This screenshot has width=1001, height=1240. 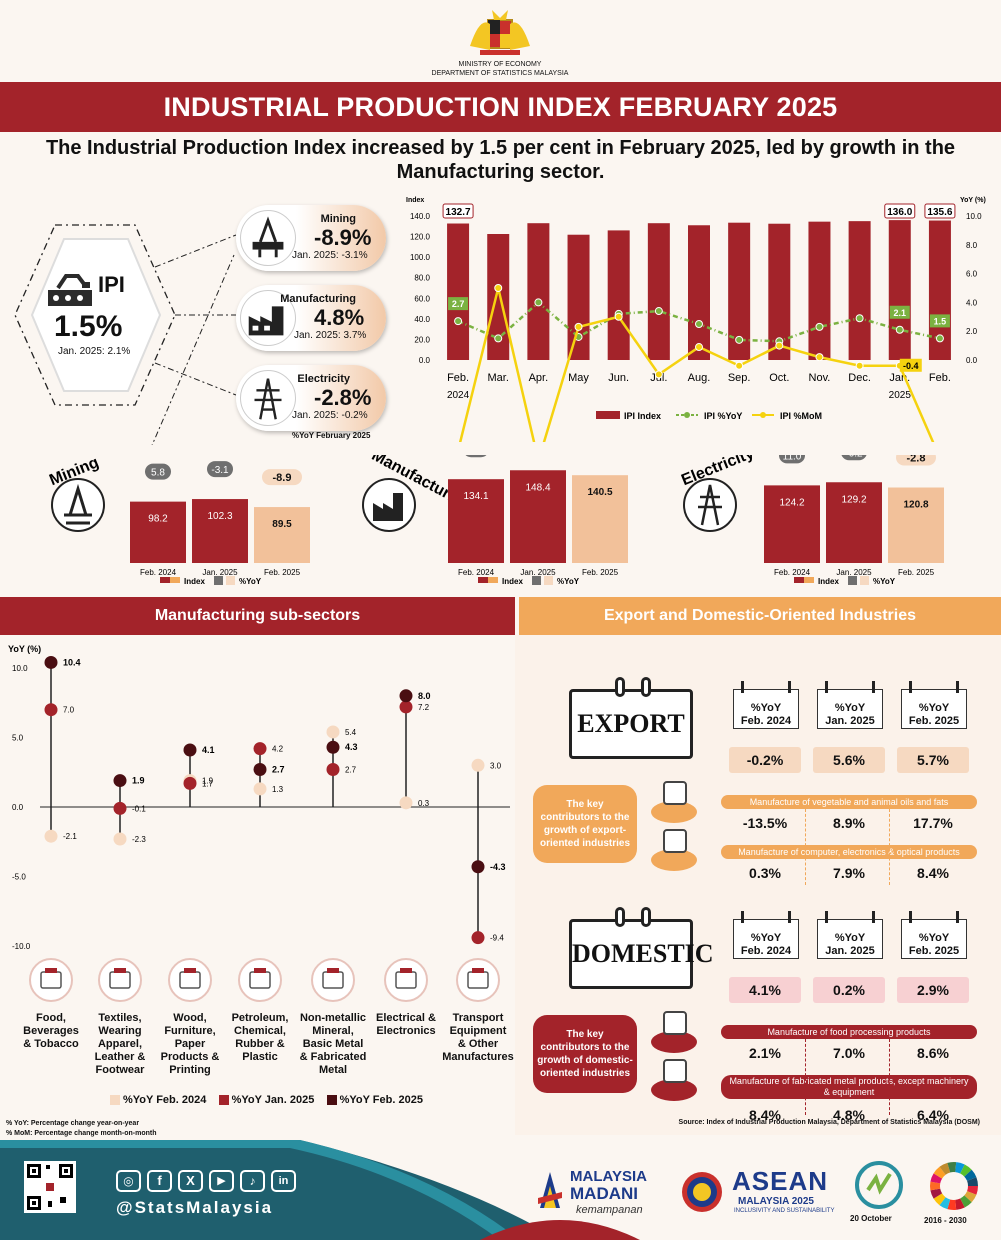 What do you see at coordinates (478, 1044) in the screenshot?
I see `subsector-label-line: & Other` at bounding box center [478, 1044].